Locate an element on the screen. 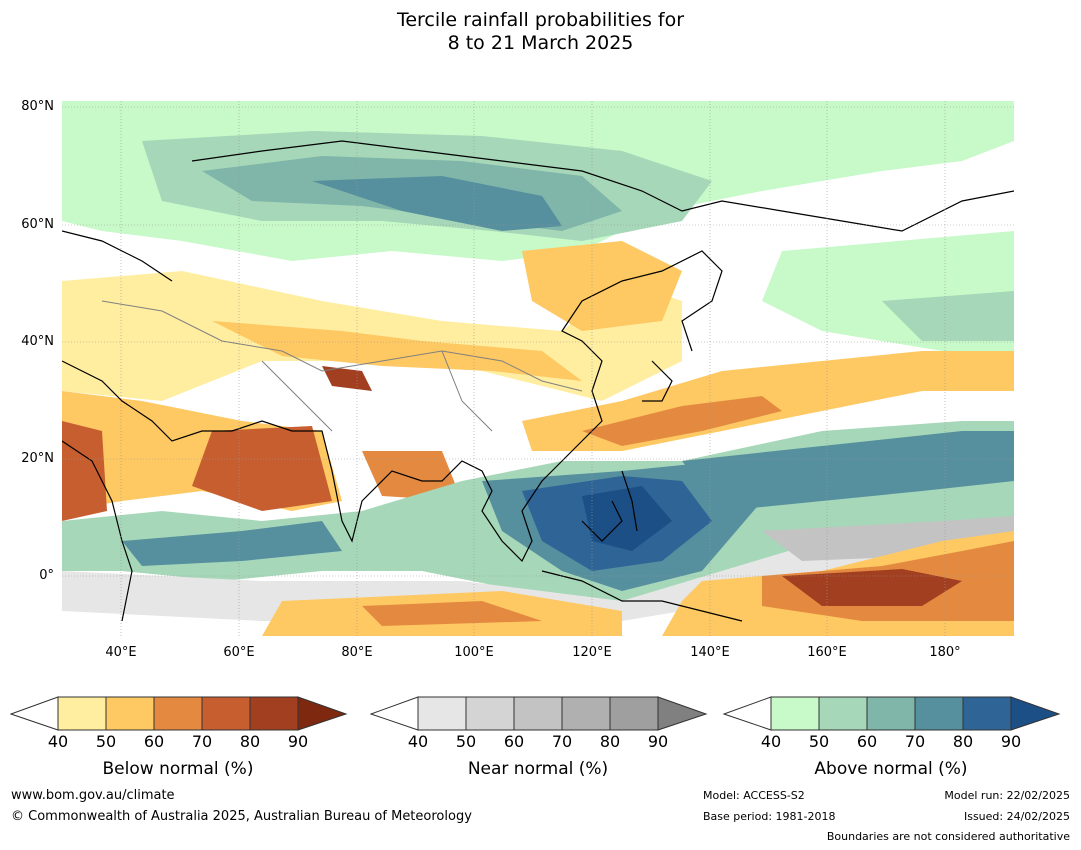 The width and height of the screenshot is (1081, 850). colorbar-below-svg is located at coordinates (178, 713).